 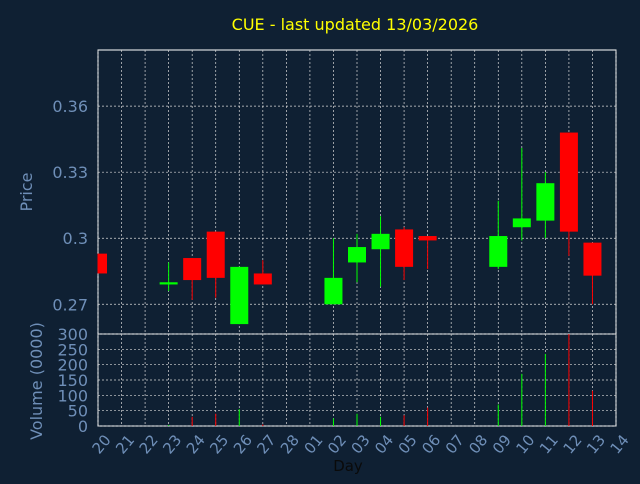 I want to click on volume-tick-label: 250, so click(x=72, y=349).